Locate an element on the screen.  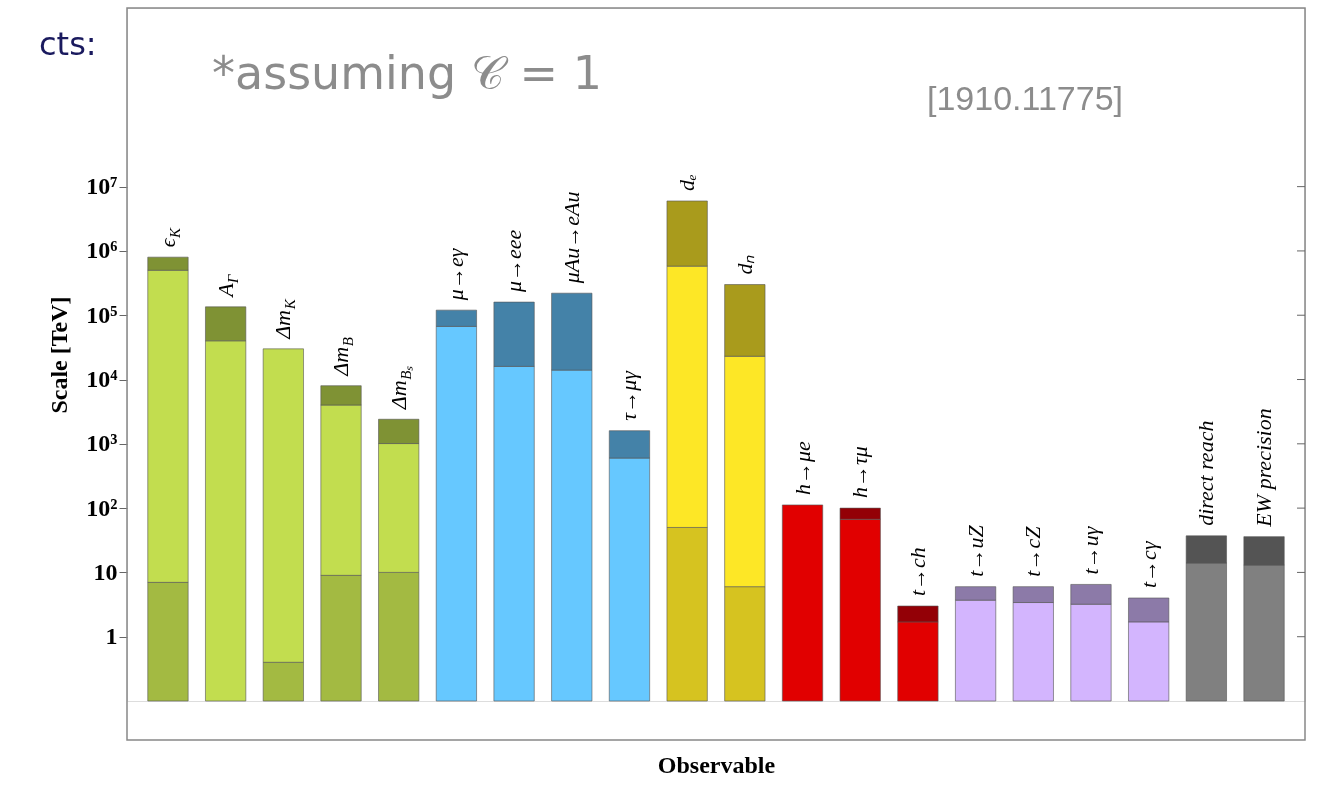
x-tick-label: h→μe is located at coordinates (802, 467).